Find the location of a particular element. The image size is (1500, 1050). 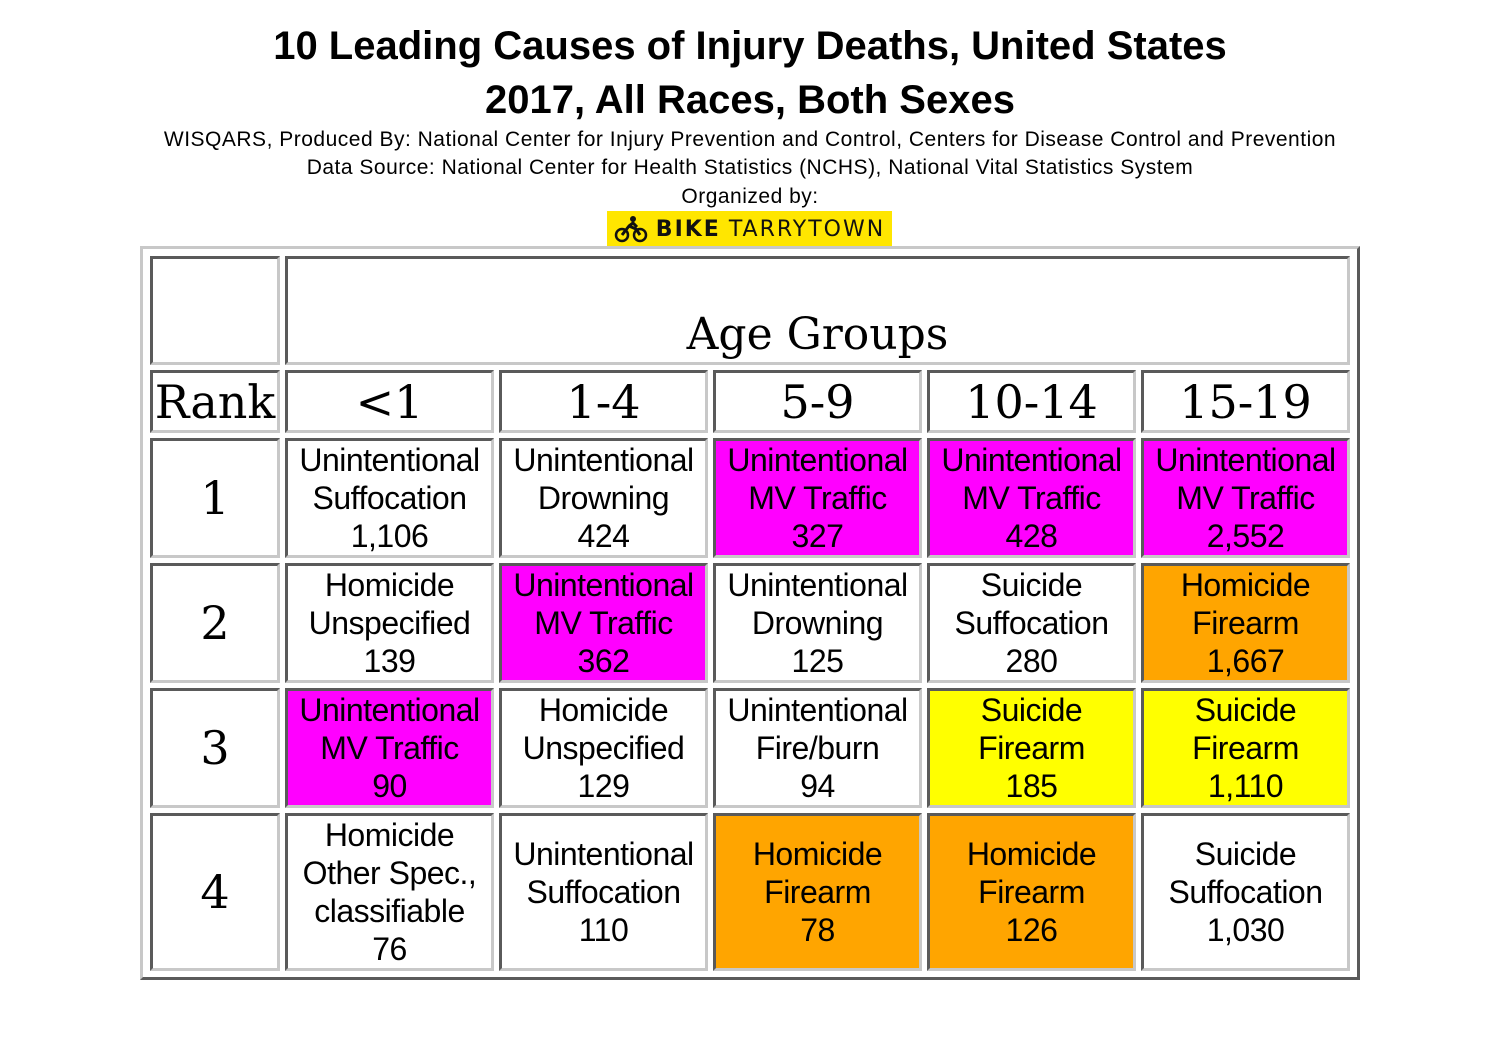

age-group-header: 15-19 is located at coordinates (1245, 401).